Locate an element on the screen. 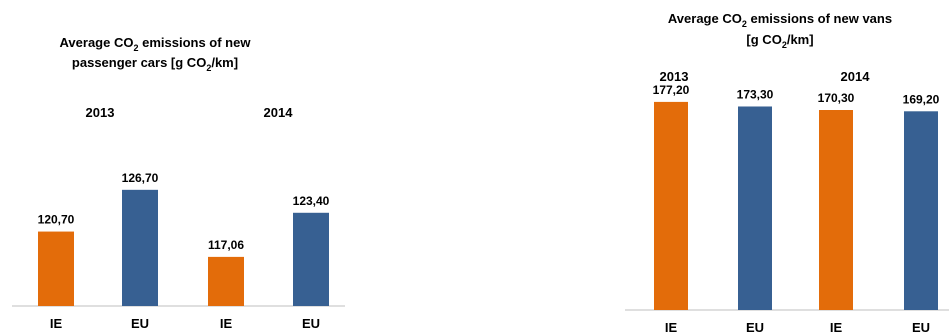 This screenshot has width=949, height=336. data-label: 126,70 is located at coordinates (140, 178).